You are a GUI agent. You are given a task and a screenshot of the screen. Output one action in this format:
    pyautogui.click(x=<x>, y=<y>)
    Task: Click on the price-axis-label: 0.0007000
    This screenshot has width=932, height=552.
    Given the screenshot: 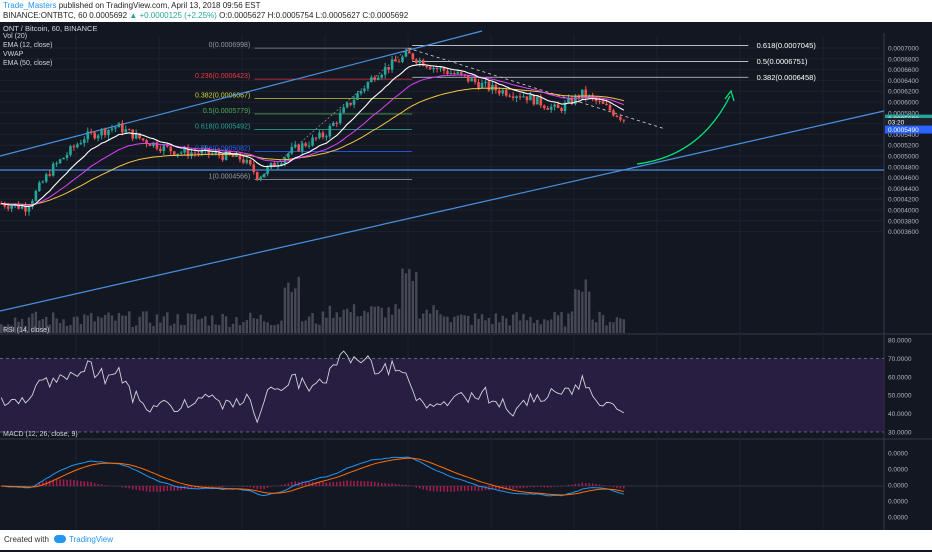 What is the action you would take?
    pyautogui.click(x=903, y=49)
    